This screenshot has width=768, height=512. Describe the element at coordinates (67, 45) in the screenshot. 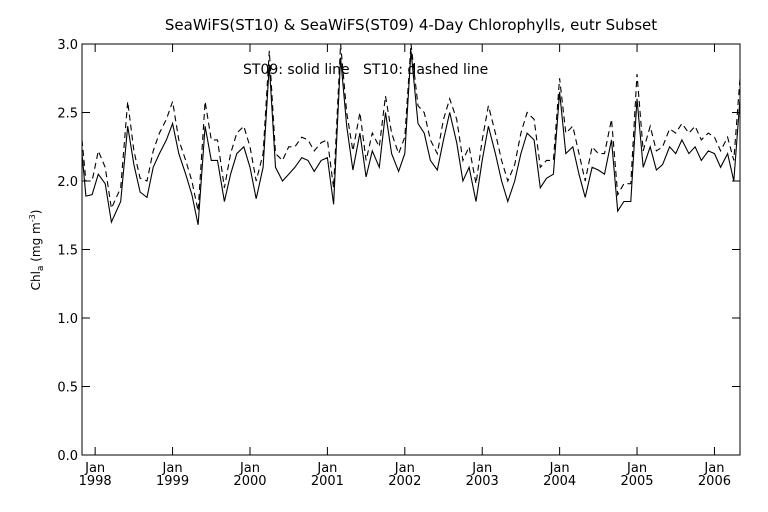

I see `y-tick-label: 3.0` at that location.